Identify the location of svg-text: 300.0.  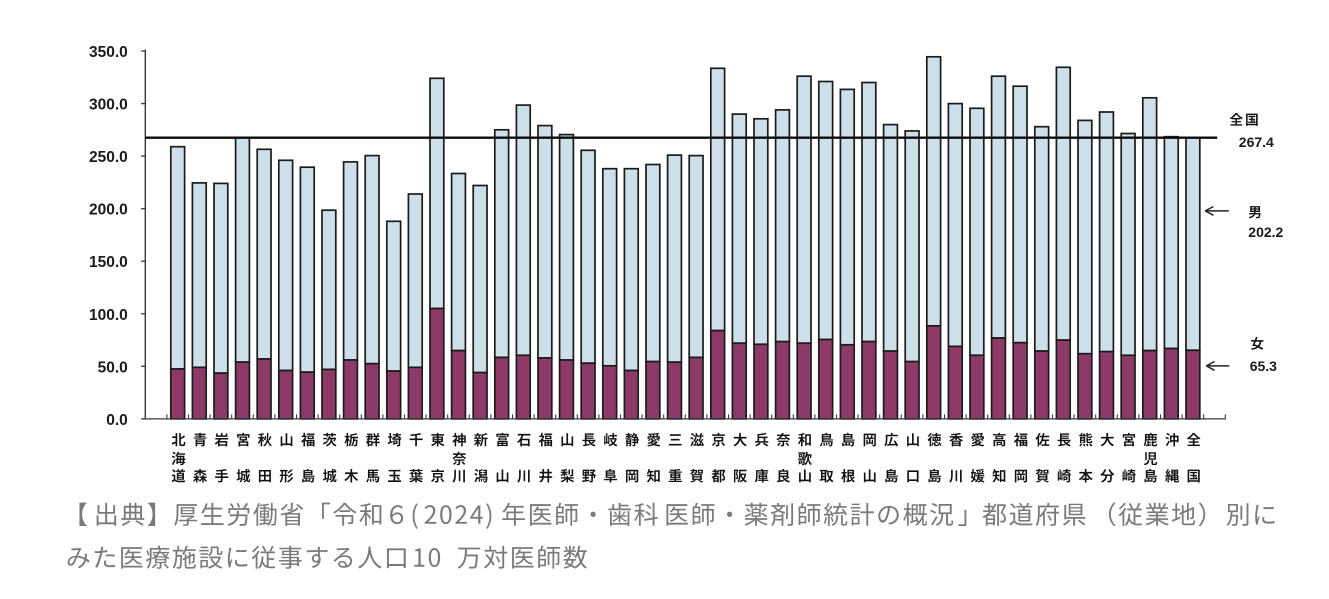
(108, 105).